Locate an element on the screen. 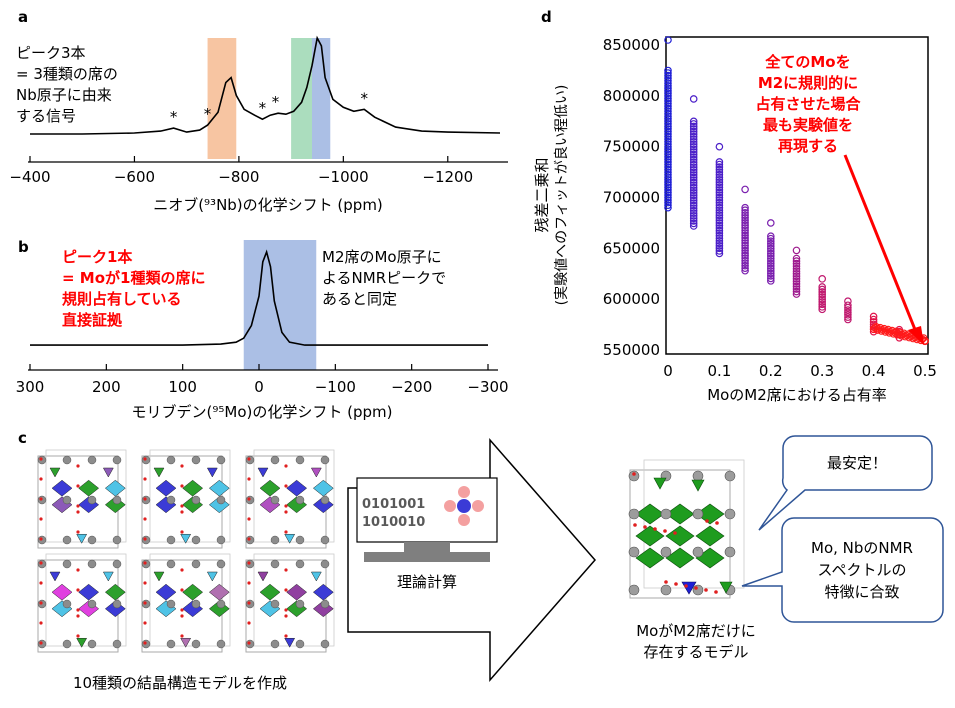 The width and height of the screenshot is (955, 708). panel-a-xlabel: ニオブ(⁹³Nb)の化学シフト (ppm) is located at coordinates (268, 205).